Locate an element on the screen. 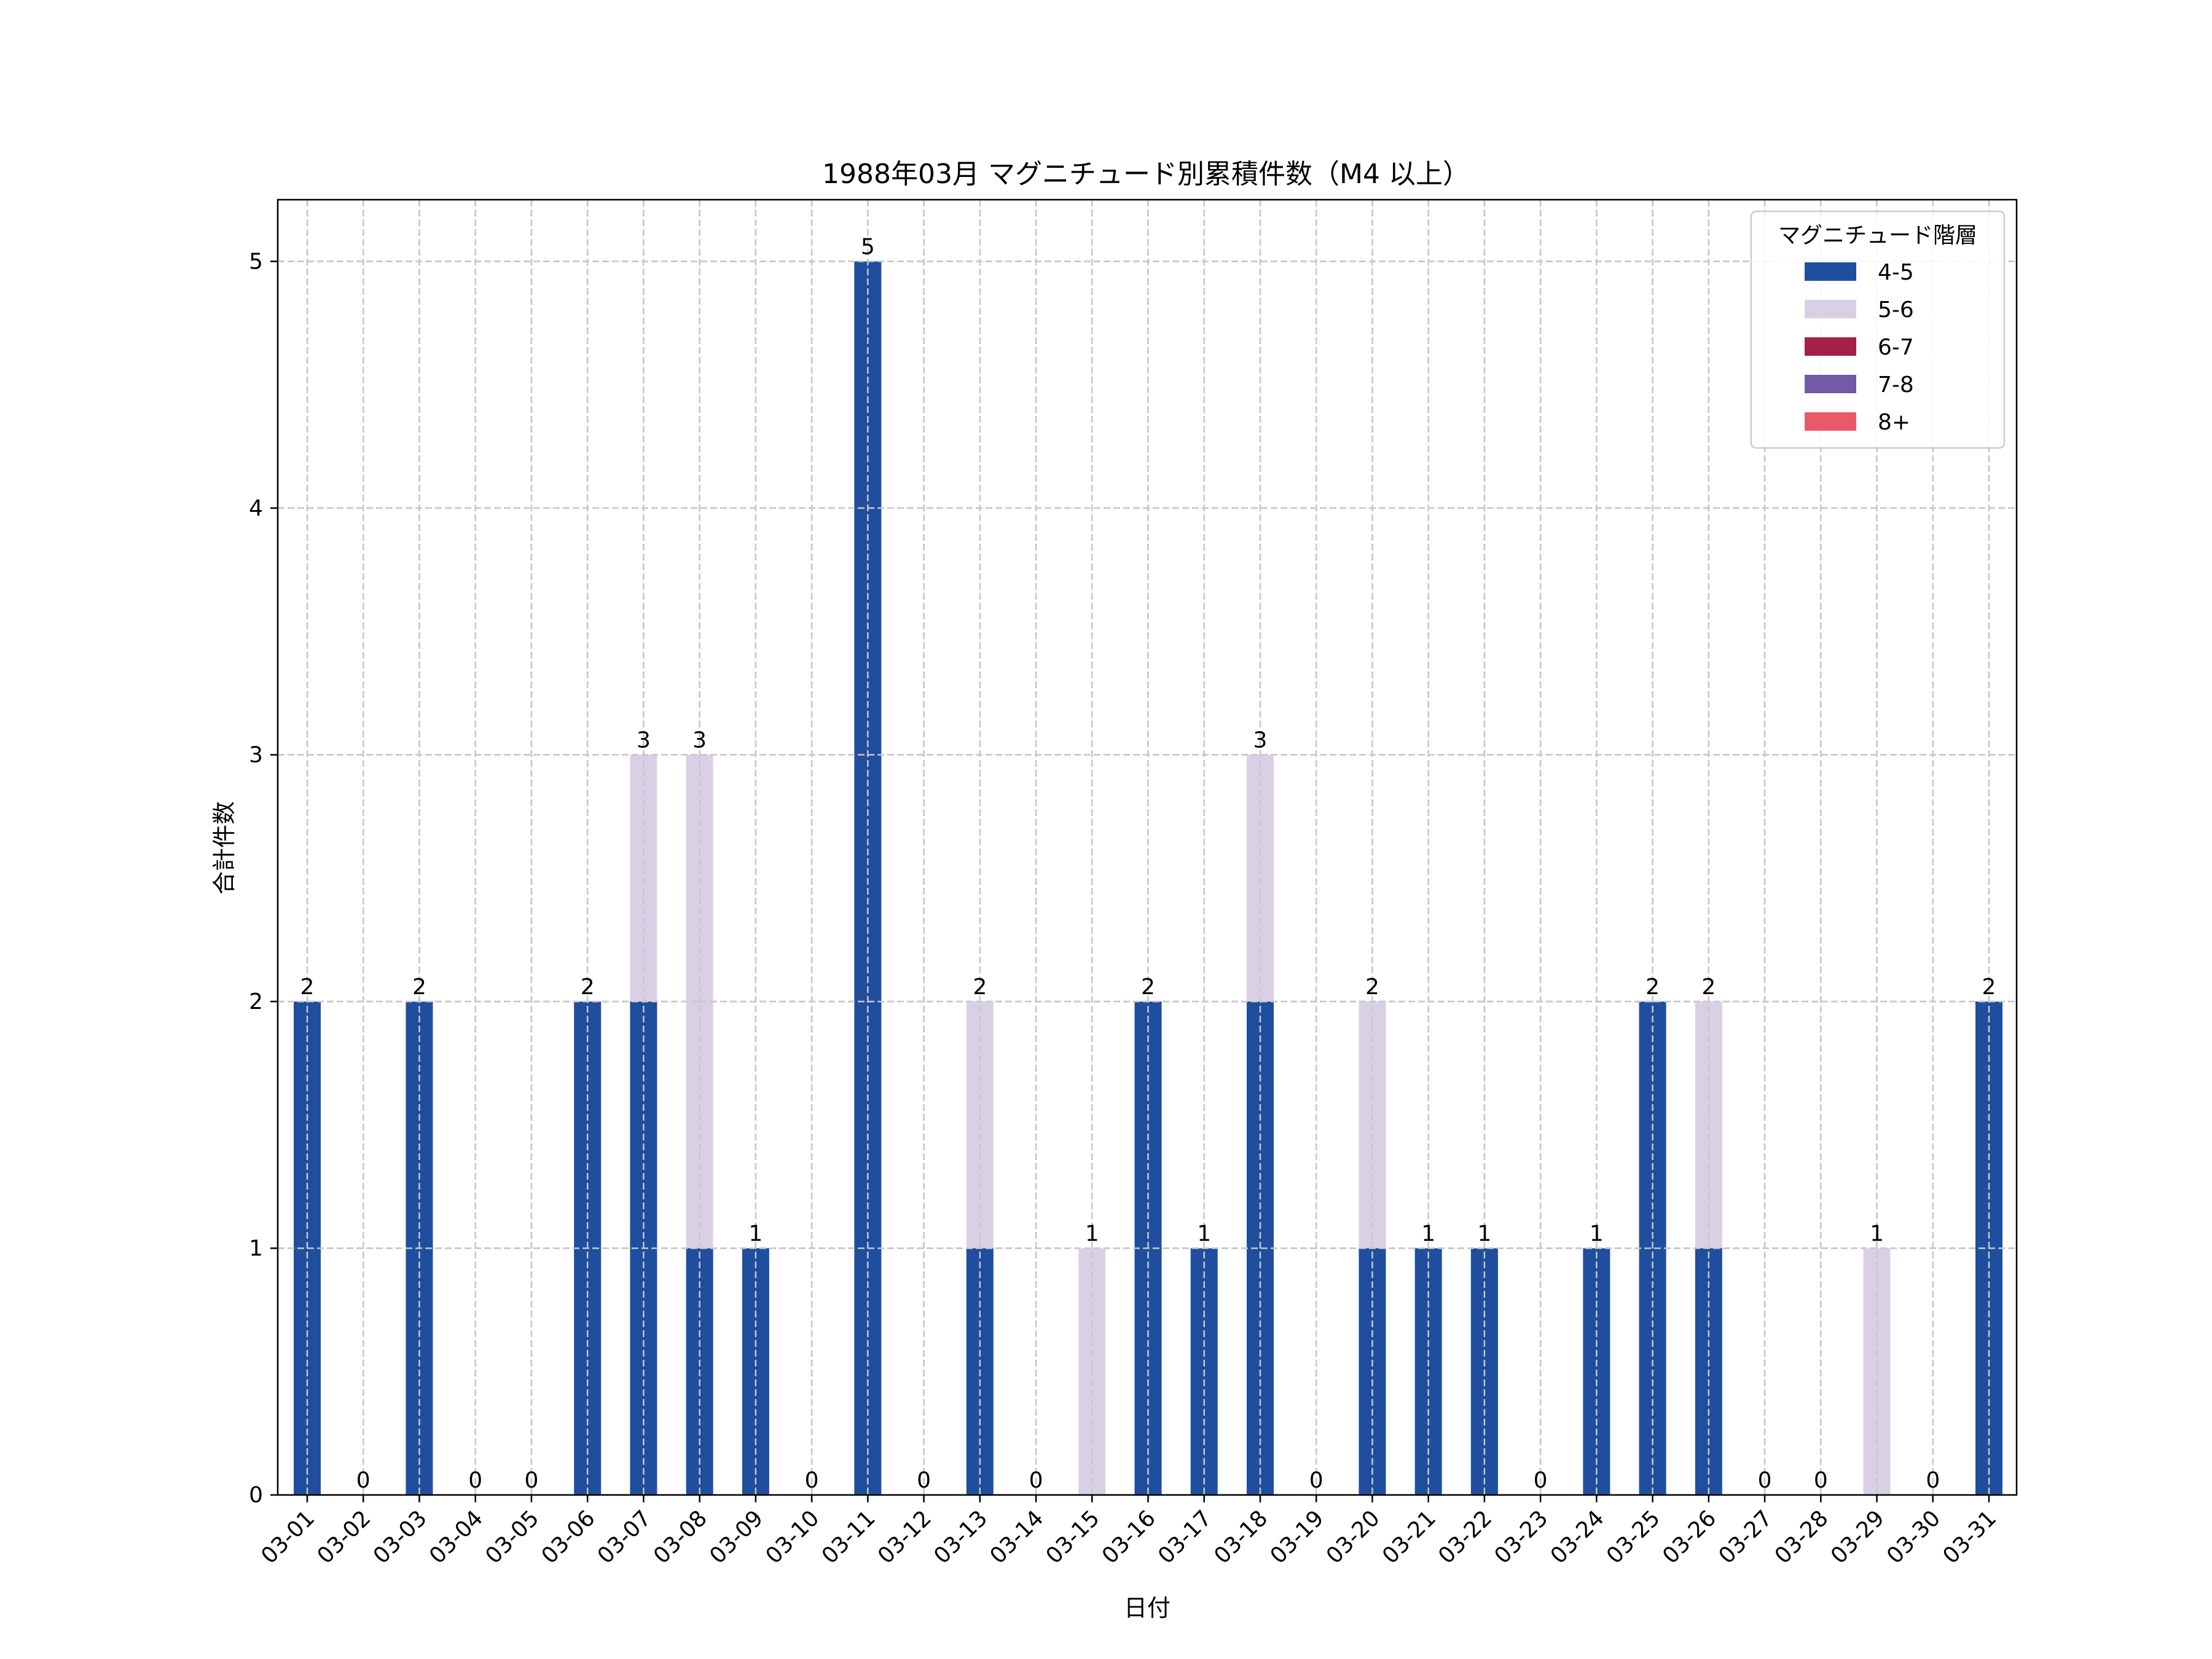  legend-label: 6-7 is located at coordinates (1896, 347).